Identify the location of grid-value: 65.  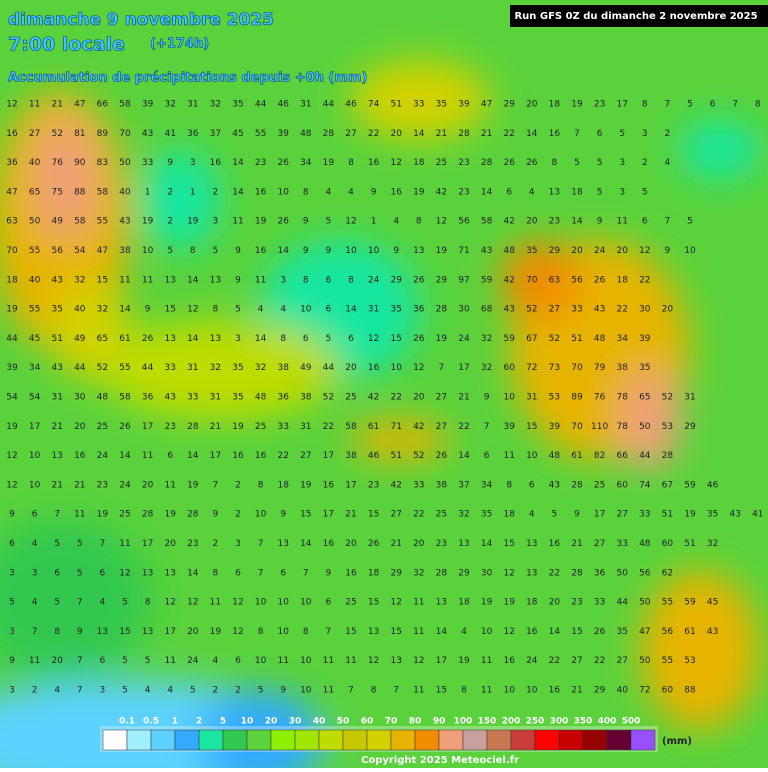
(102, 339).